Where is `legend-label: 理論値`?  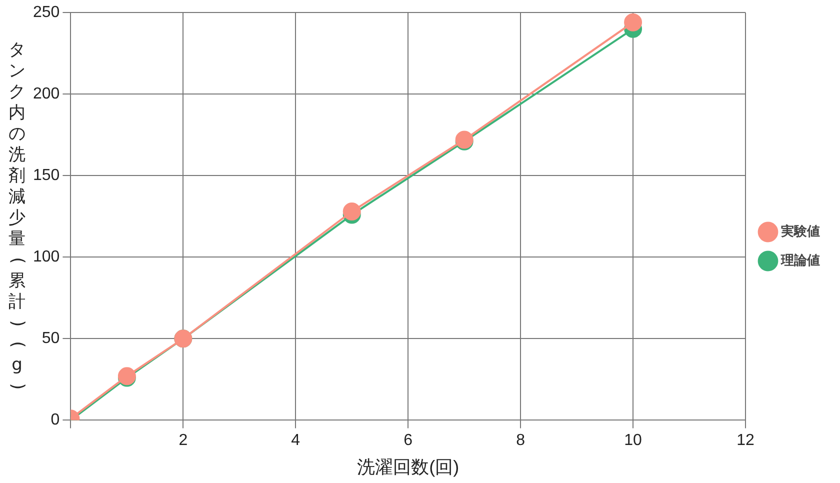
legend-label: 理論値 is located at coordinates (800, 260).